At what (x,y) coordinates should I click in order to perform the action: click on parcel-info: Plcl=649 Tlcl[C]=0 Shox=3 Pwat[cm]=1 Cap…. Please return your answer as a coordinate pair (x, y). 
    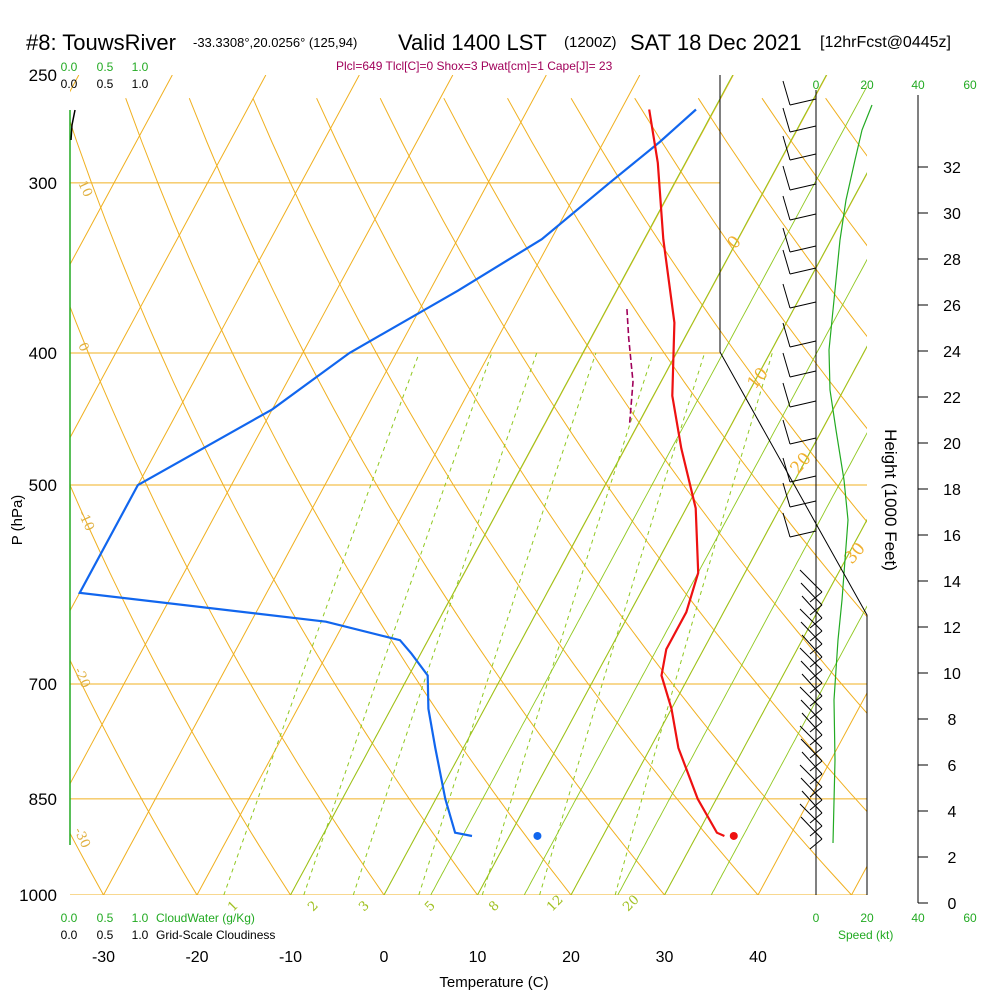
    Looking at the image, I should click on (474, 66).